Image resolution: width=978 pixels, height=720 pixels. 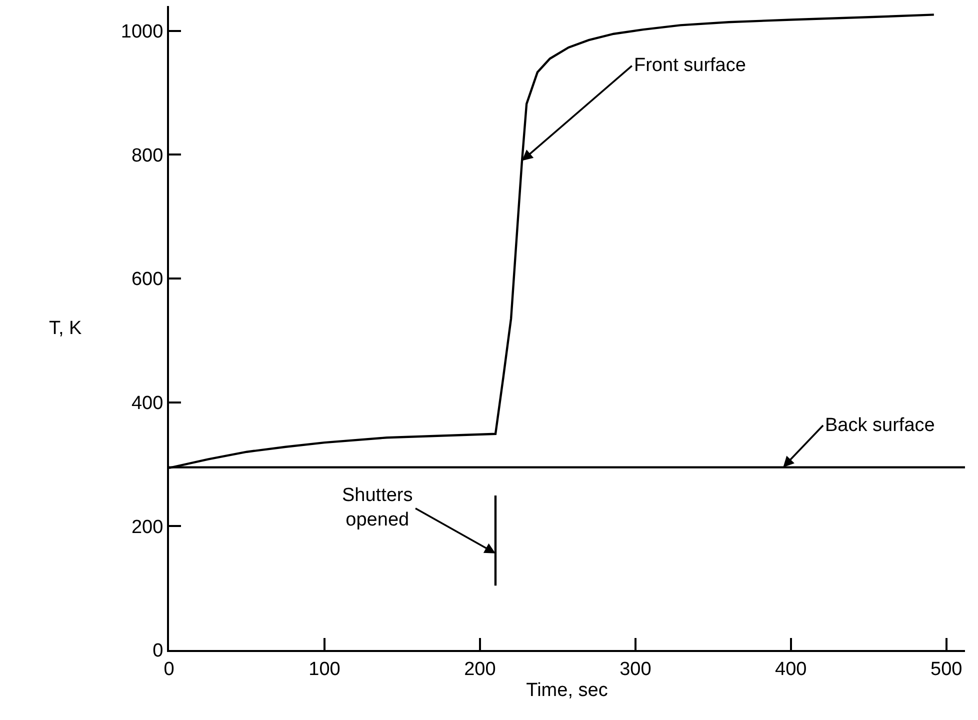 I want to click on y-tick-label: 0, so click(x=158, y=651).